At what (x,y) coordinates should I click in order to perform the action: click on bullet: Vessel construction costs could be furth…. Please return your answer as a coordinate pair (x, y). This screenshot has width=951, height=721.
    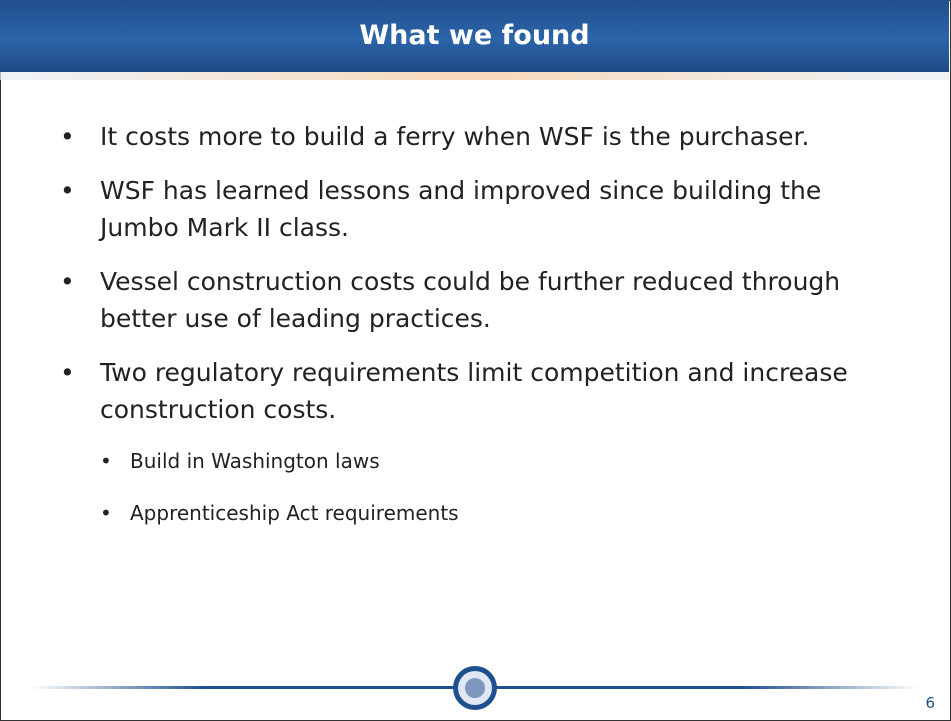
    Looking at the image, I should click on (475, 300).